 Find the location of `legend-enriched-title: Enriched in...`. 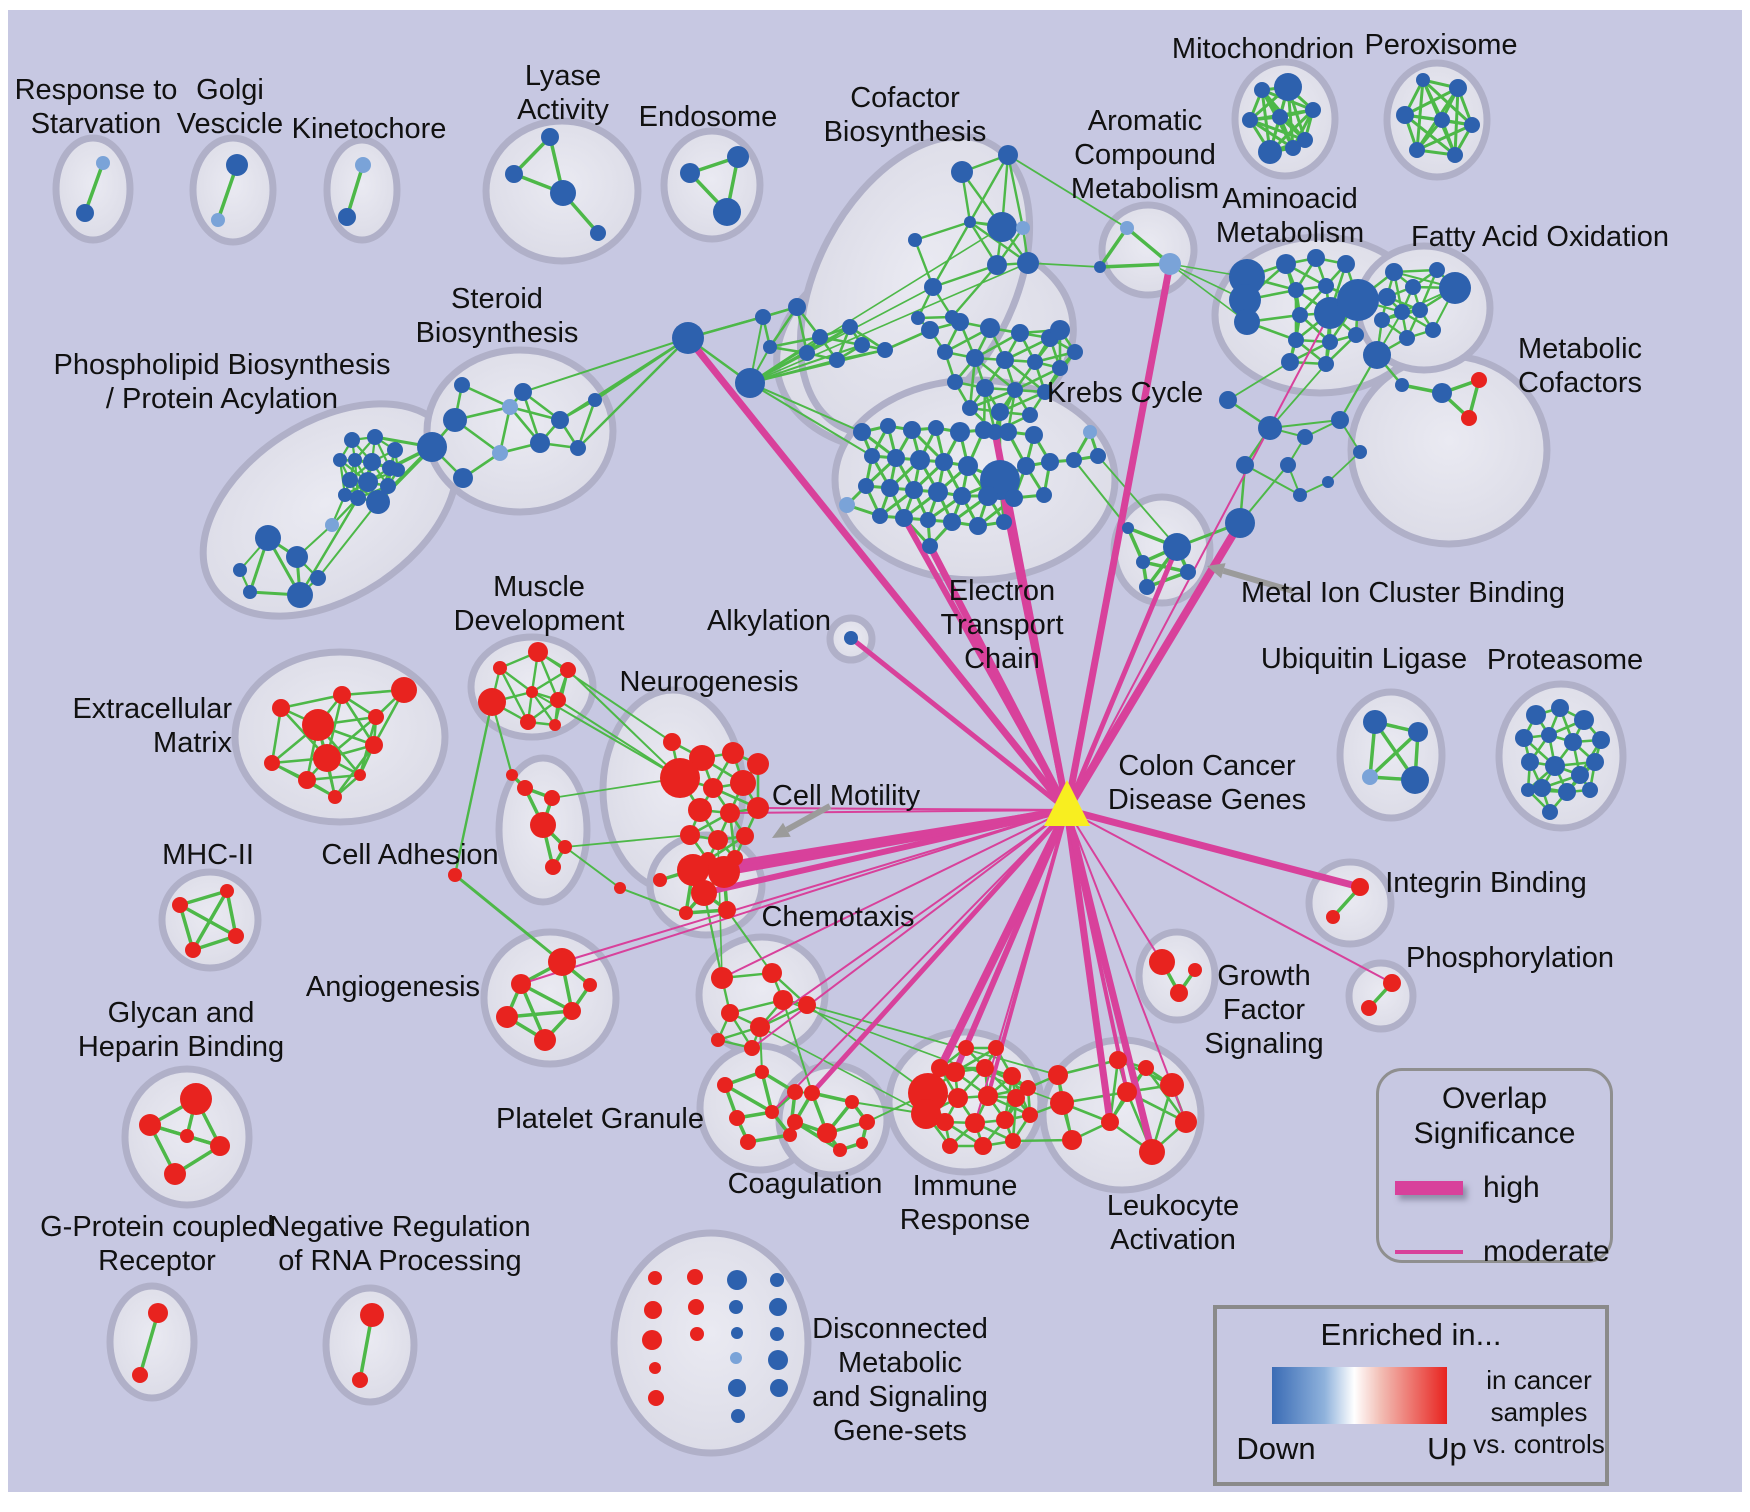

legend-enriched-title: Enriched in... is located at coordinates (1411, 1334).